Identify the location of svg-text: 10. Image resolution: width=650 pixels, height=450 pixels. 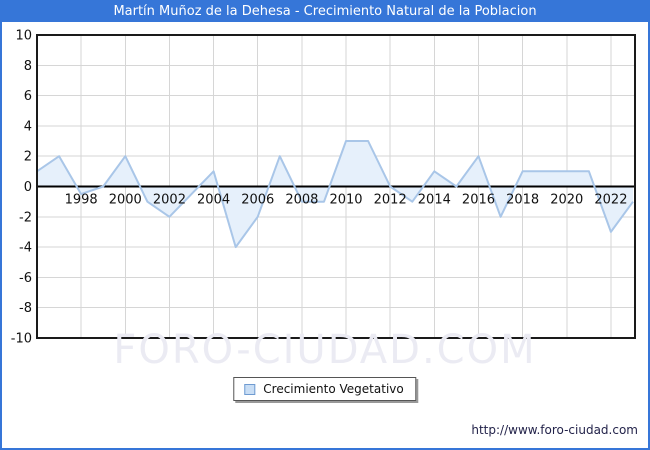
(23, 36).